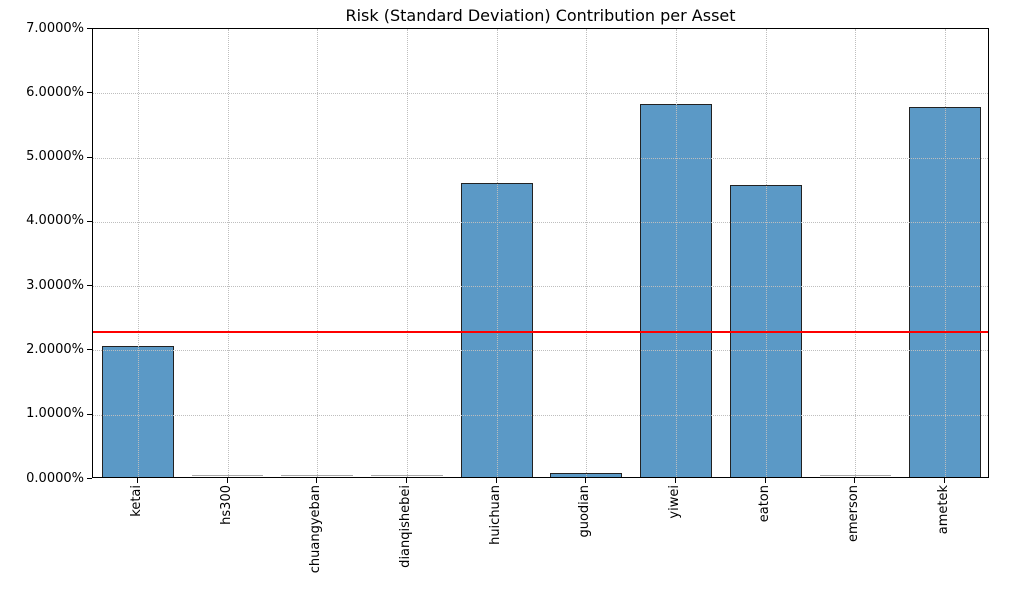  Describe the element at coordinates (764, 504) in the screenshot. I see `x-tick-label: eaton` at that location.